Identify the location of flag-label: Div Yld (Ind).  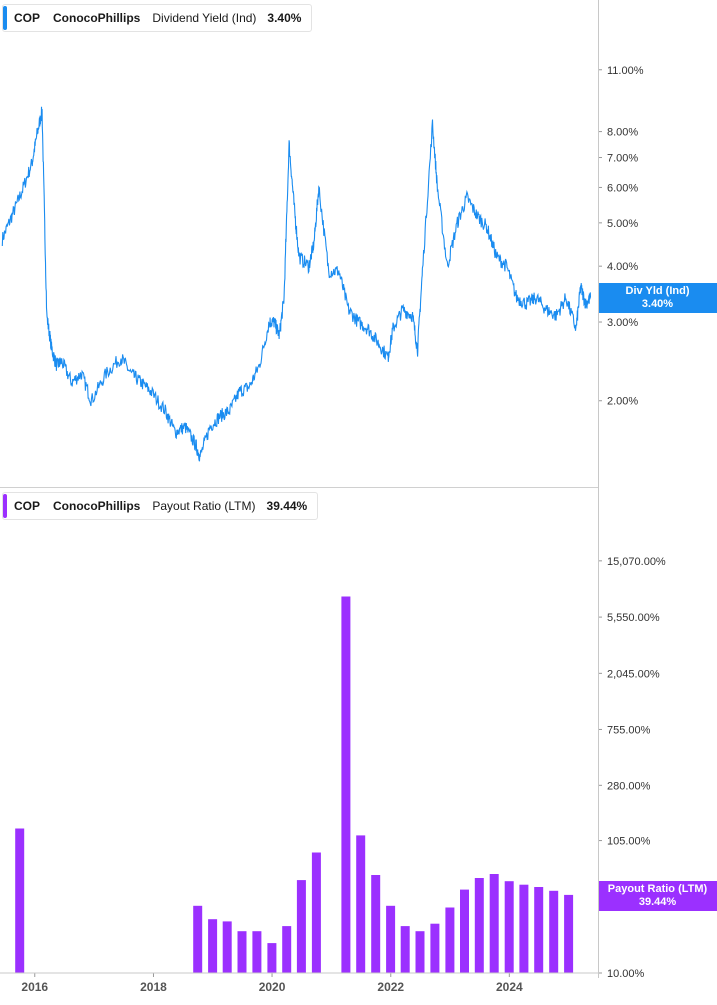
(657, 290).